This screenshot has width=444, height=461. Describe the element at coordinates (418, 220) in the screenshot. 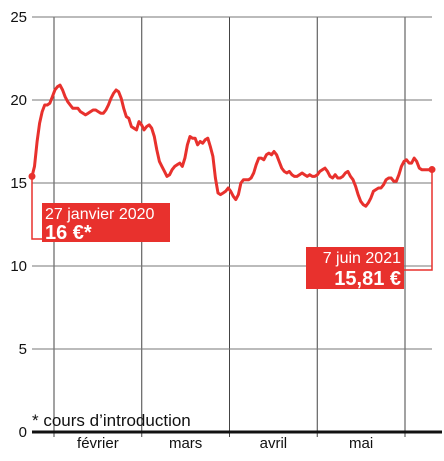

I see `end-annotation-leader` at that location.